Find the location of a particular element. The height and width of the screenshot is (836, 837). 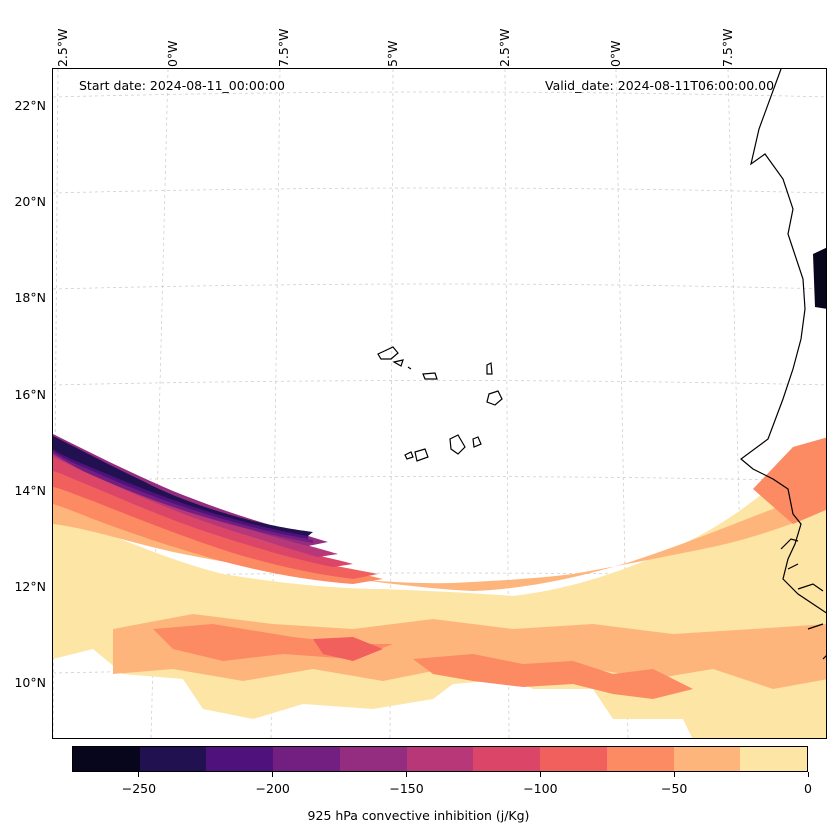

lat-label-18n: 18°N is located at coordinates (30, 297).